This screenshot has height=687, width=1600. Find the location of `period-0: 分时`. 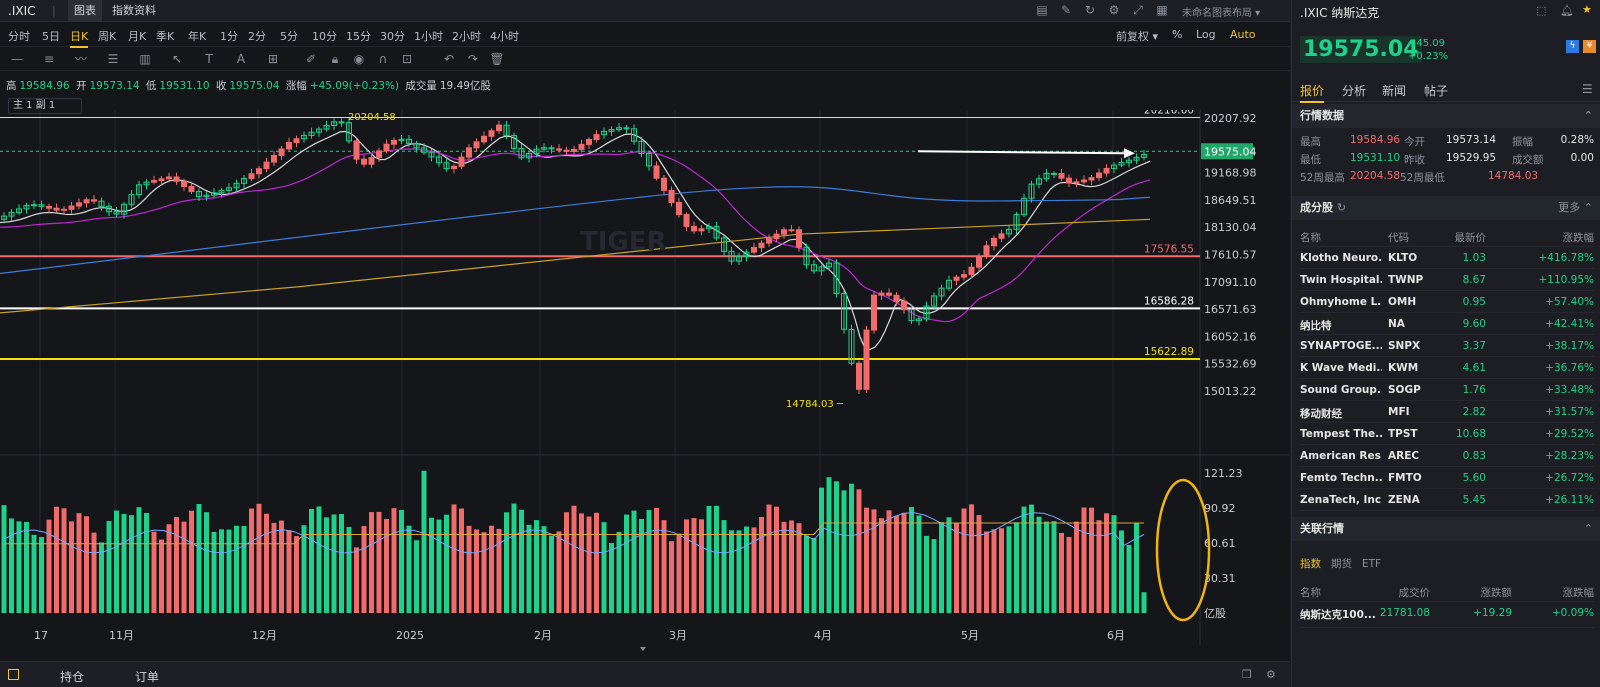

period-0: 分时 is located at coordinates (19, 36).